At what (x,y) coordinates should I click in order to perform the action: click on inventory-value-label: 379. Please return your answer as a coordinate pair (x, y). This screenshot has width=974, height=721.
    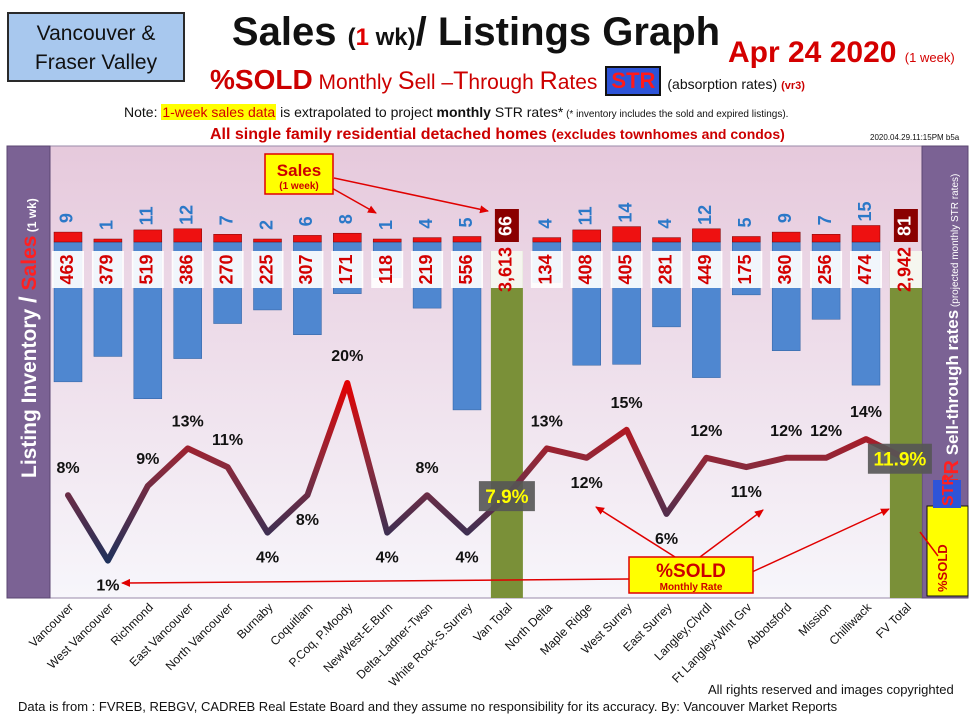
    Looking at the image, I should click on (107, 269).